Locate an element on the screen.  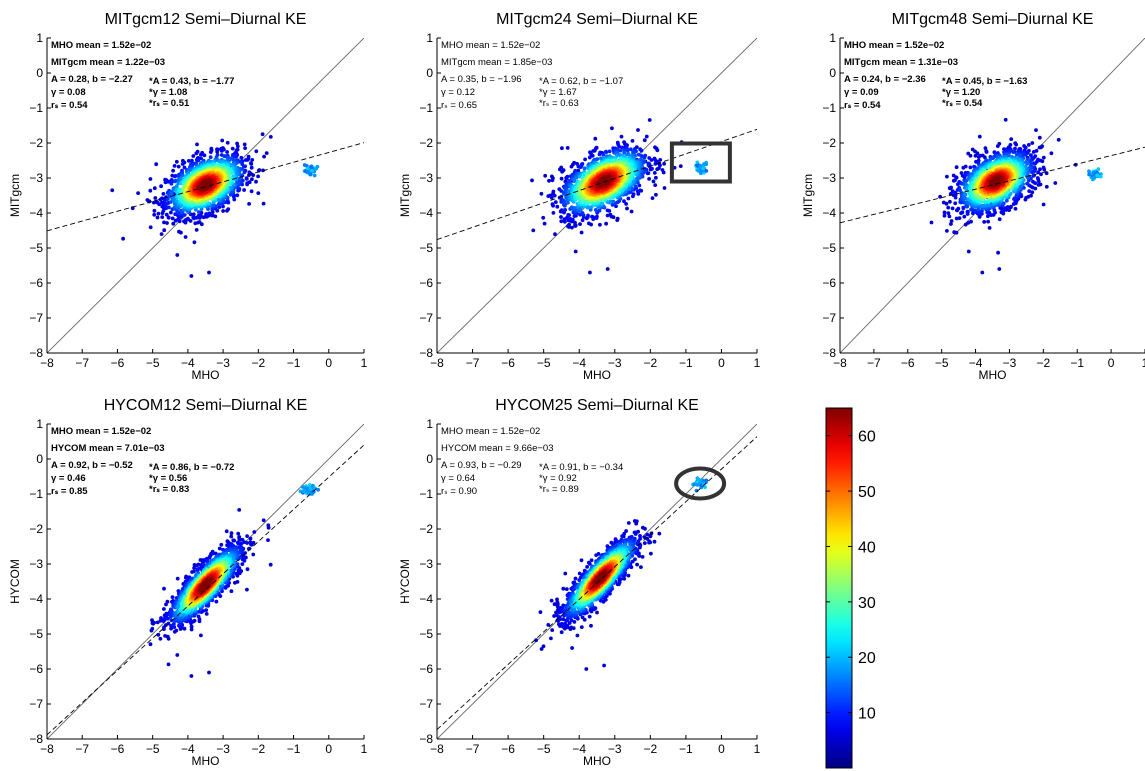
x-tick-label: −6 is located at coordinates (118, 363).